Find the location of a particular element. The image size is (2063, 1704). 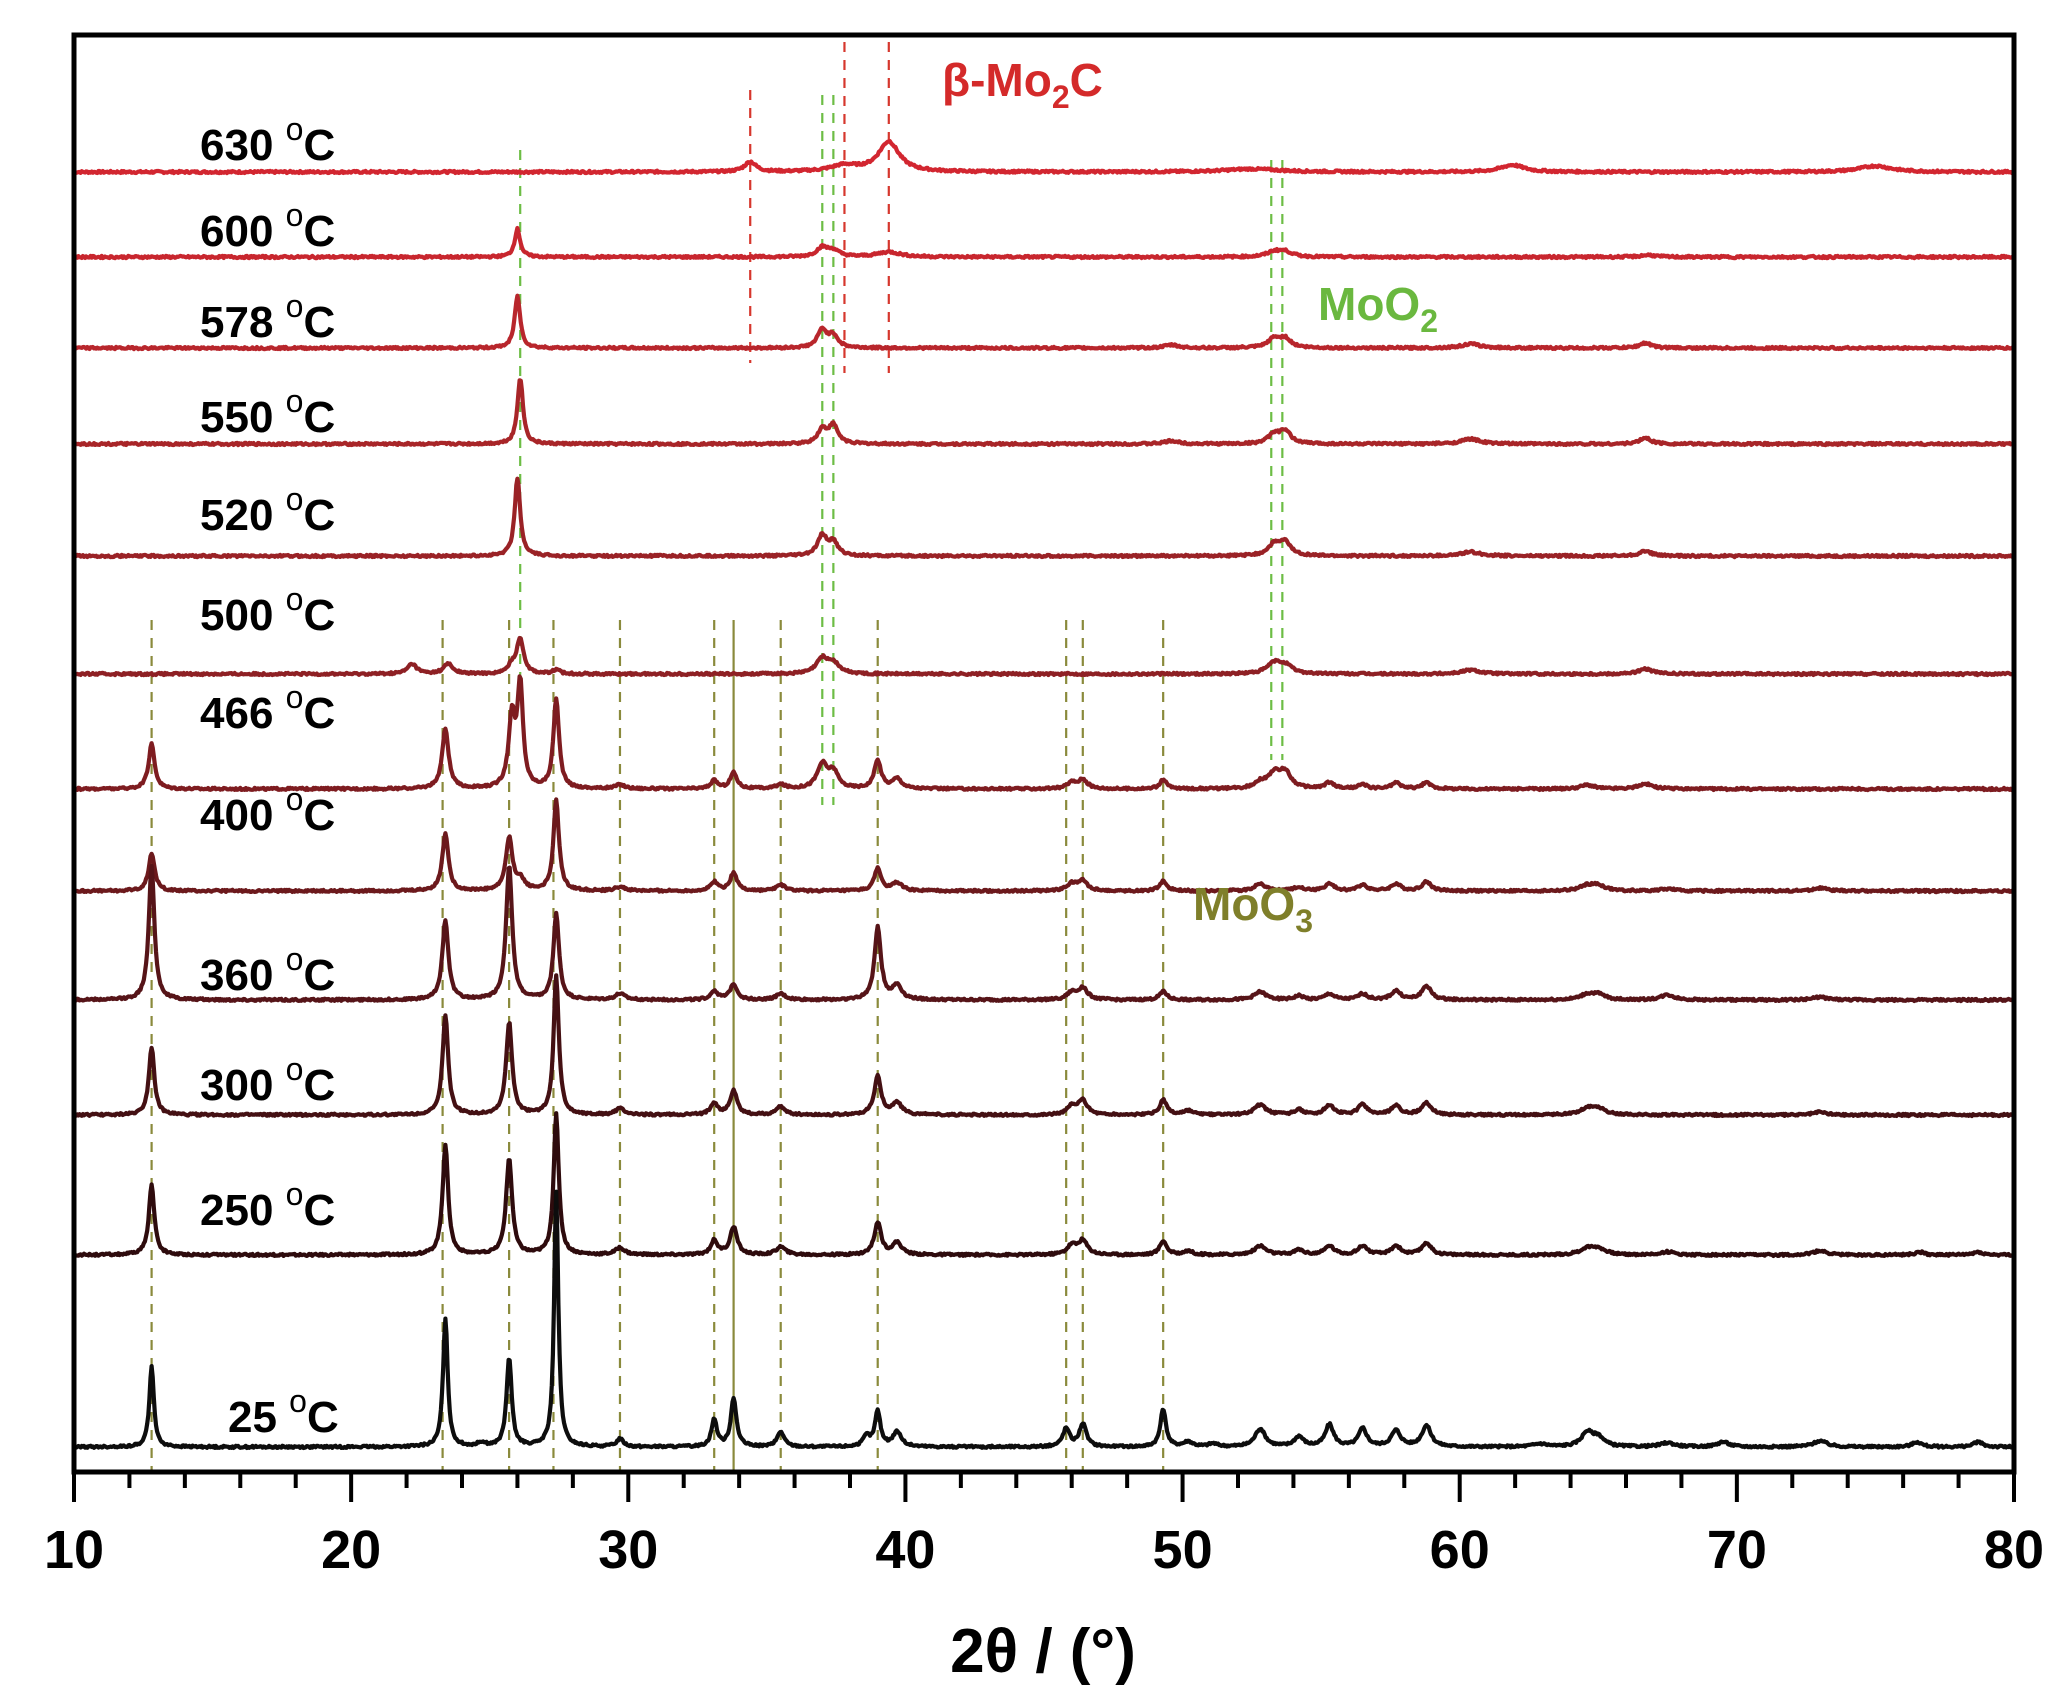

series-label-466: 466 oC is located at coordinates (267, 708).